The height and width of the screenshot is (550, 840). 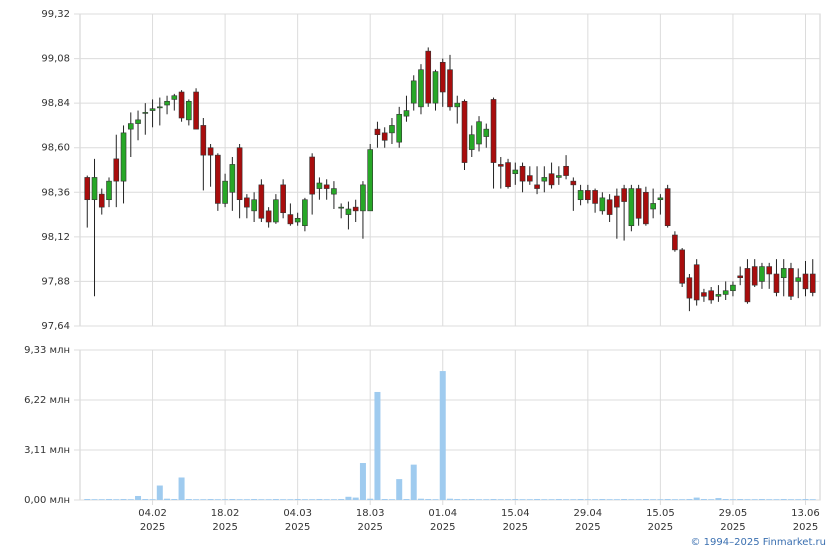 I want to click on x-tick-label: 13.06, so click(x=805, y=513).